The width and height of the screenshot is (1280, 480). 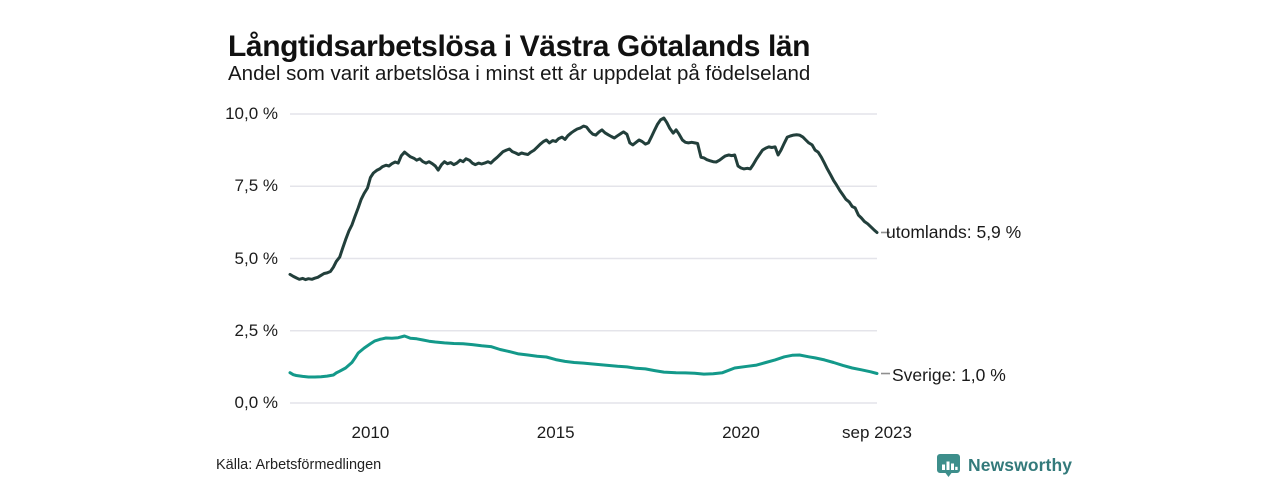 What do you see at coordinates (256, 258) in the screenshot?
I see `y-tick-label: 5,0 %` at bounding box center [256, 258].